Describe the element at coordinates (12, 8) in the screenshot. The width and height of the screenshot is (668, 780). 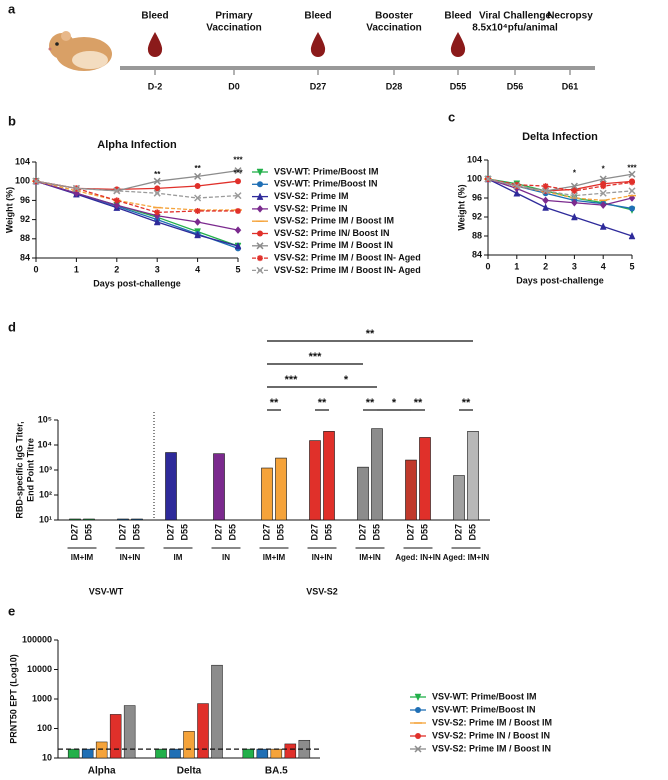
I see `panel-letter: a` at that location.